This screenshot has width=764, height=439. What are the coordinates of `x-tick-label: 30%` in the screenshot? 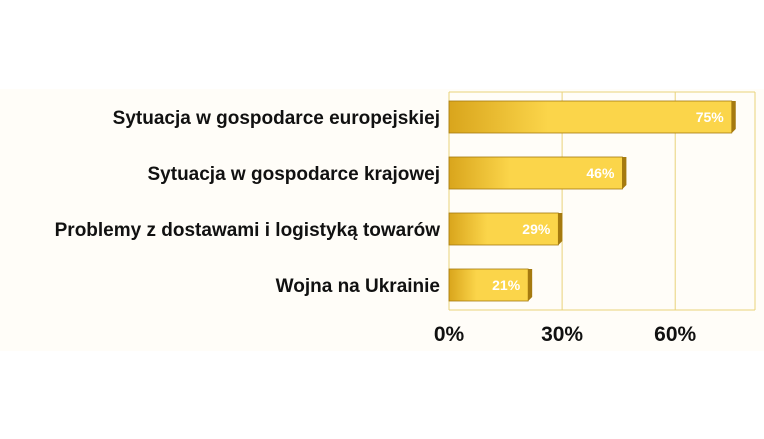 It's located at (562, 334).